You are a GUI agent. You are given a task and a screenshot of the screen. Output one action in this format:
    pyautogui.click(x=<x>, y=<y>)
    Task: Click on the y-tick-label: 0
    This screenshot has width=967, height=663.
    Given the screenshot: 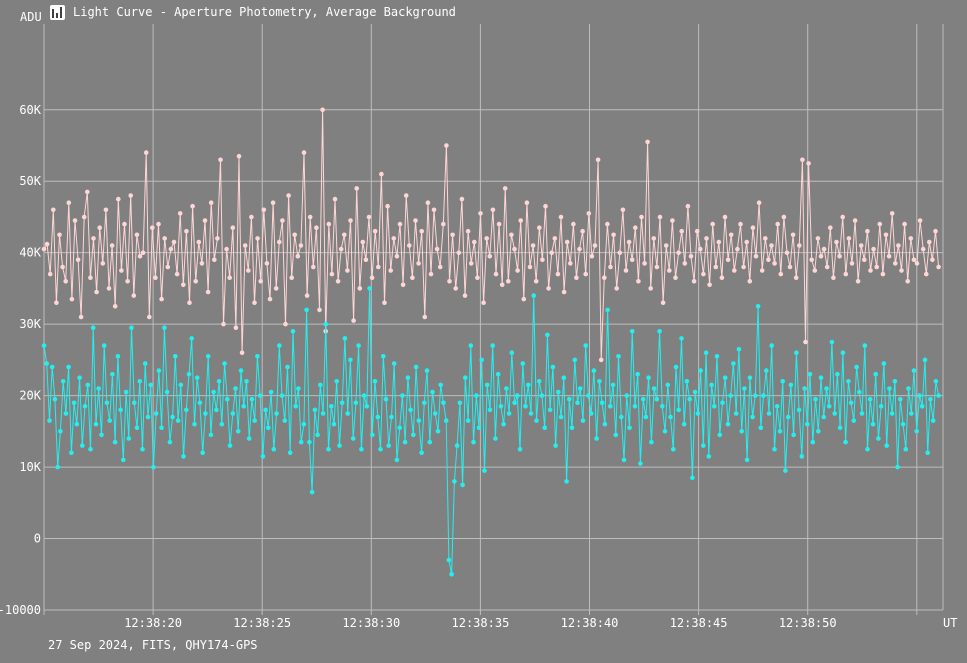 What is the action you would take?
    pyautogui.click(x=37, y=539)
    